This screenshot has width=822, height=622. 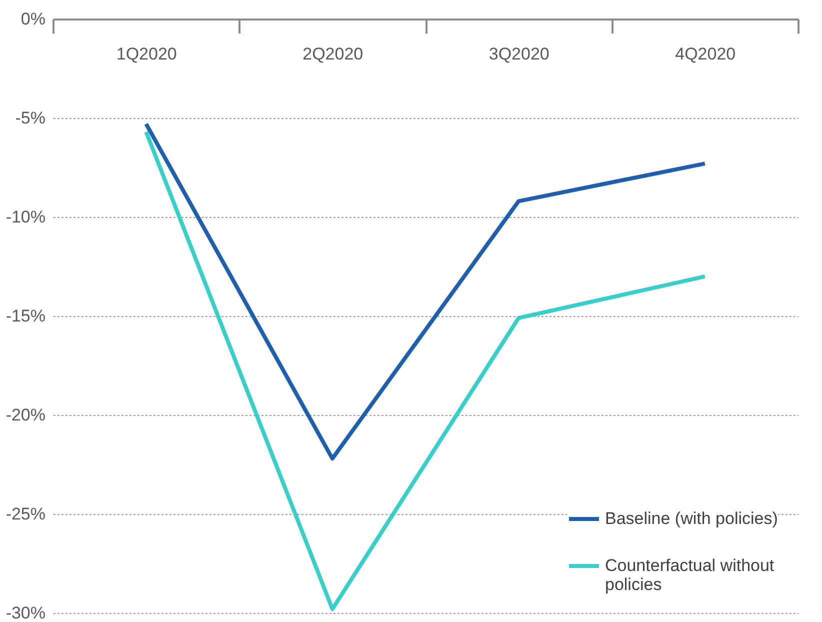 I want to click on y-tick-label: -20%, so click(x=26, y=415).